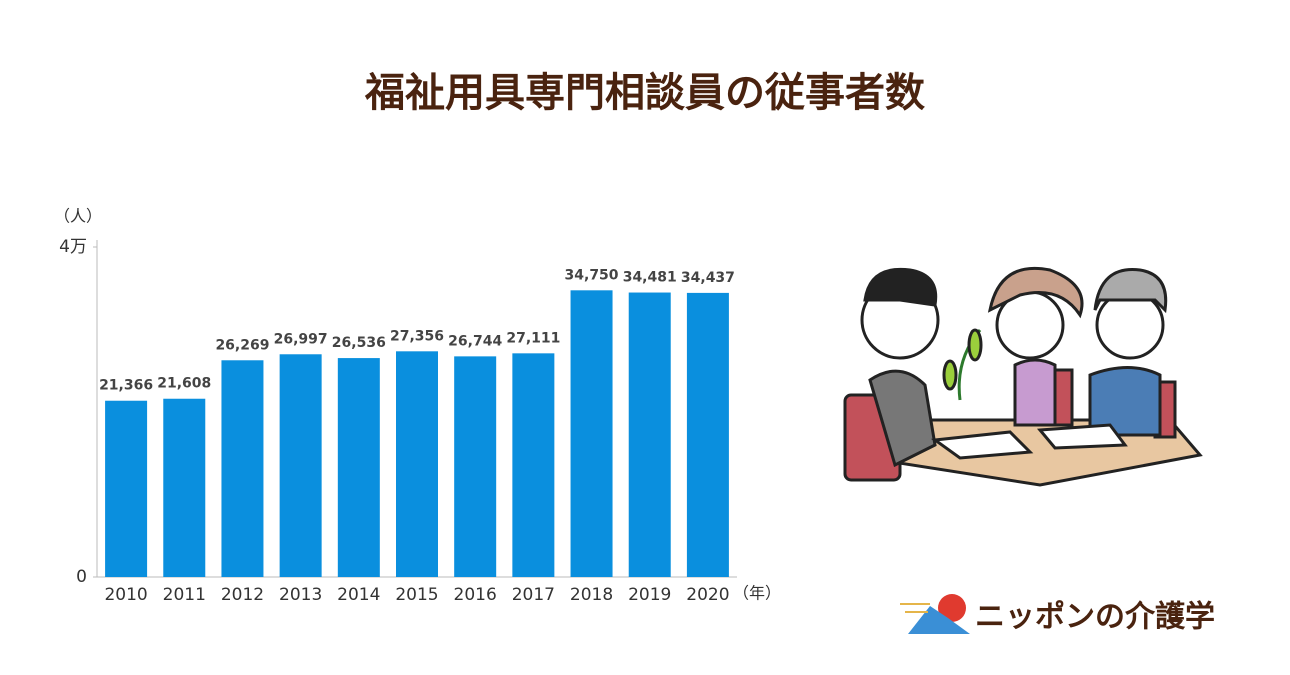 This screenshot has width=1290, height=675. What do you see at coordinates (242, 345) in the screenshot?
I see `value-label: 26,269` at bounding box center [242, 345].